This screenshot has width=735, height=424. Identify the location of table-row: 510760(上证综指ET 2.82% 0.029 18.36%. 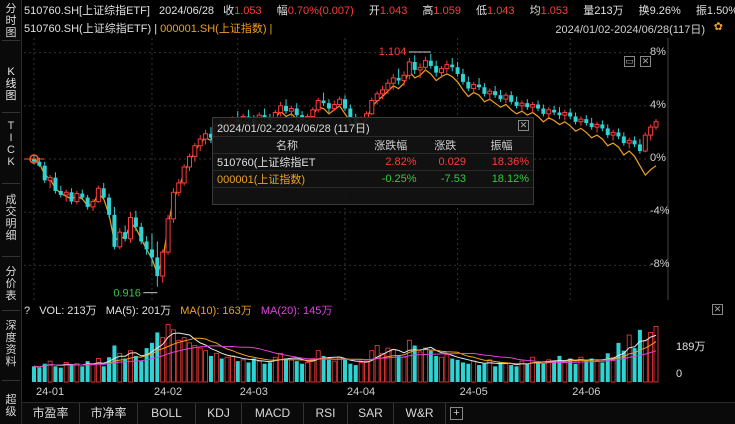
(373, 162).